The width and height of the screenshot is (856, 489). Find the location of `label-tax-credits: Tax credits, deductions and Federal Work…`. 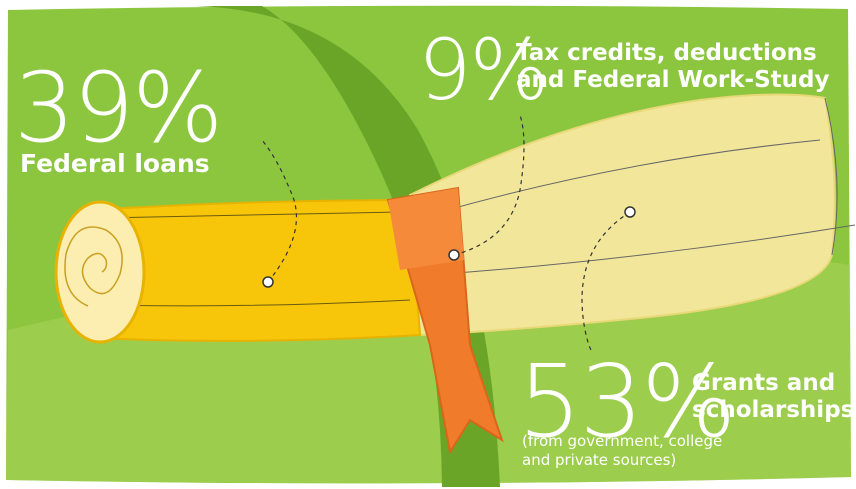

label-tax-credits: Tax credits, deductions and Federal Work… is located at coordinates (673, 67).